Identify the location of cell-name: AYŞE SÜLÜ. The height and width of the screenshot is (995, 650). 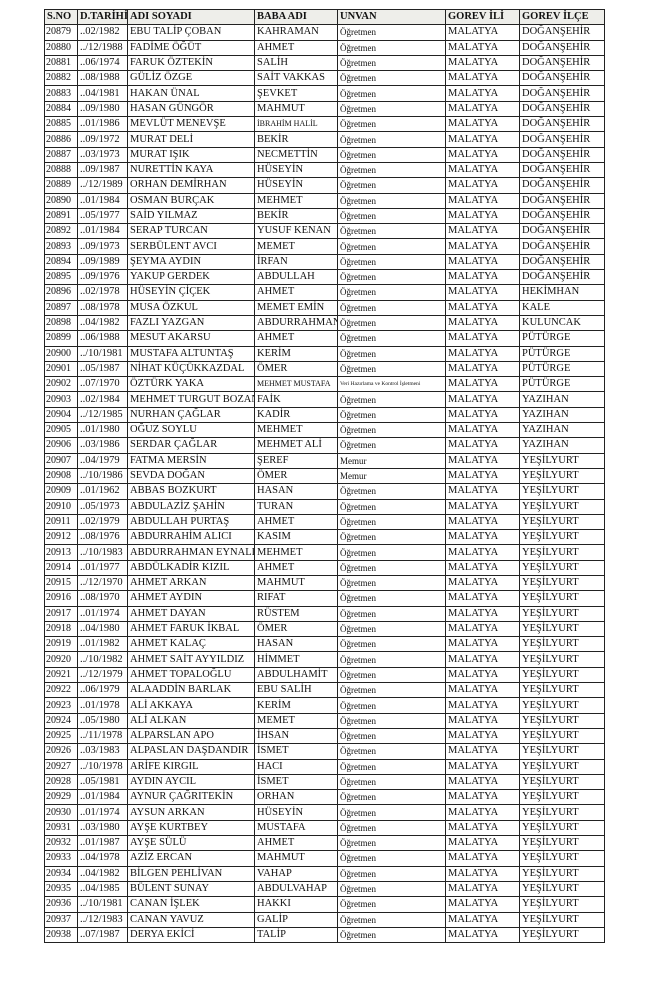
(191, 843).